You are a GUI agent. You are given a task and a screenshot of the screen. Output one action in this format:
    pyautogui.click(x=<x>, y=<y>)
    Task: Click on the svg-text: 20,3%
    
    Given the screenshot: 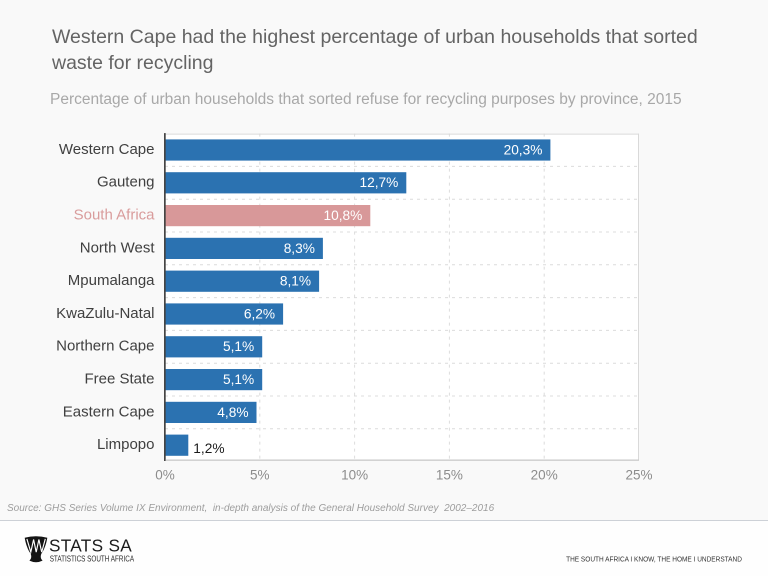 What is the action you would take?
    pyautogui.click(x=523, y=149)
    